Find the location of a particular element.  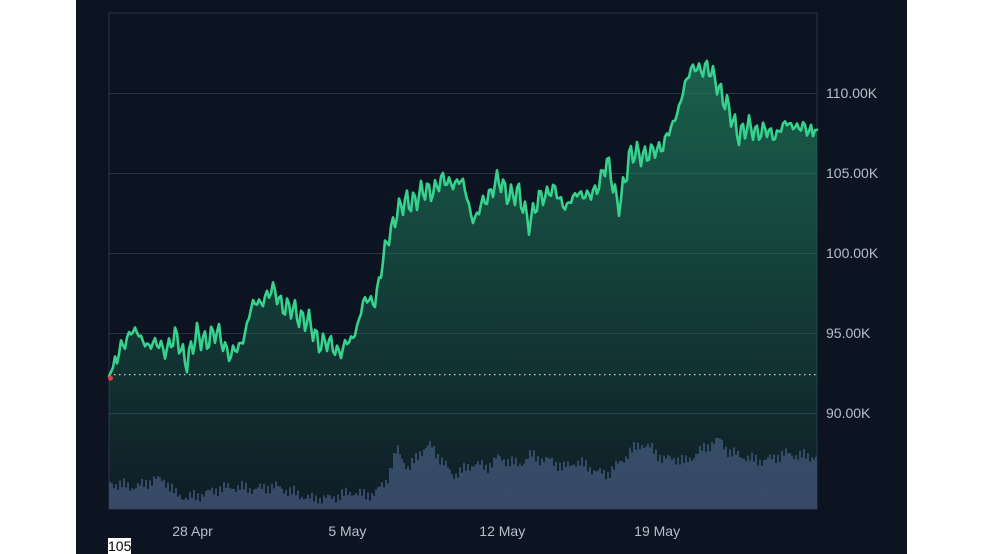

x-tick-label: 19 May is located at coordinates (657, 531).